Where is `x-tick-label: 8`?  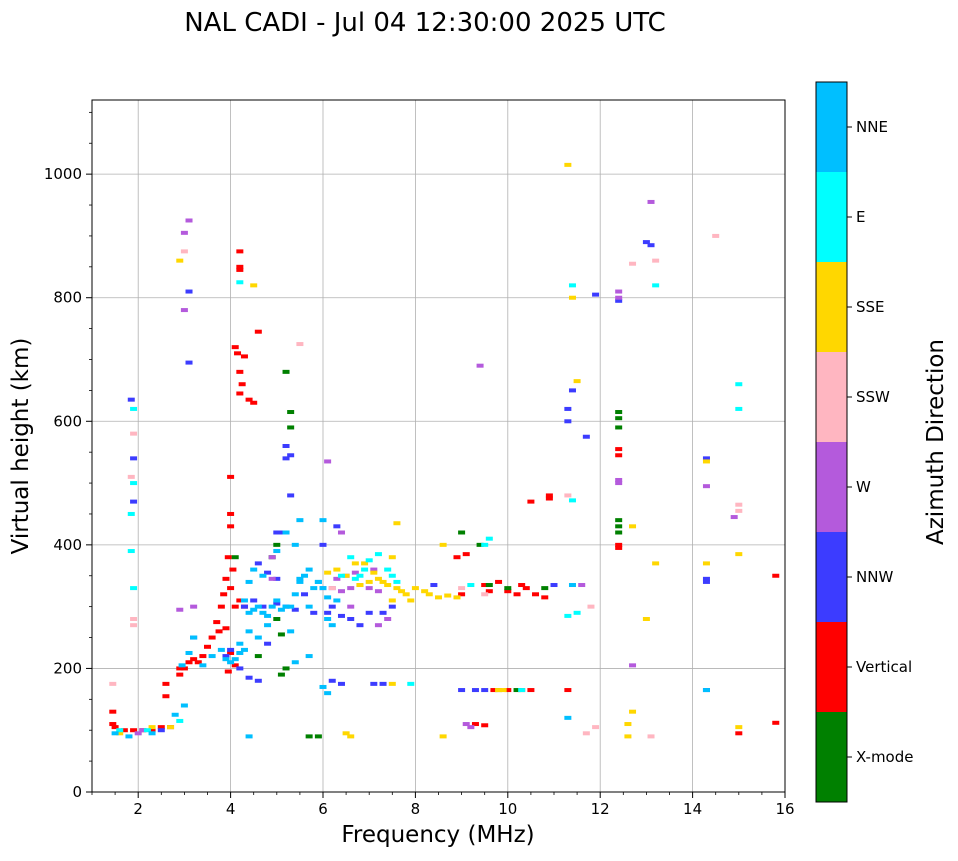 x-tick-label: 8 is located at coordinates (416, 809).